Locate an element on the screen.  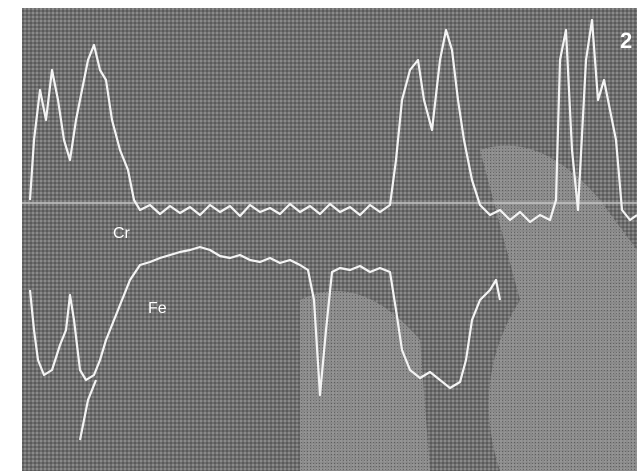
figure-number: 2 is located at coordinates (626, 40).